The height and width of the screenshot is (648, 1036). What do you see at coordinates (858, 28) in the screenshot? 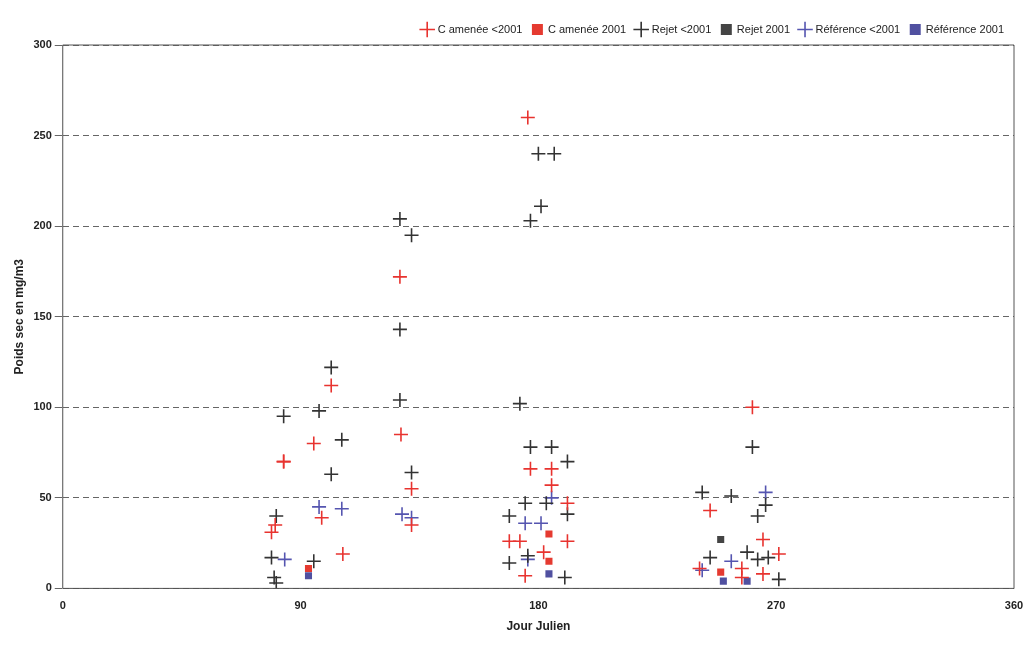
I see `legend-label: Référence <2001` at bounding box center [858, 28].